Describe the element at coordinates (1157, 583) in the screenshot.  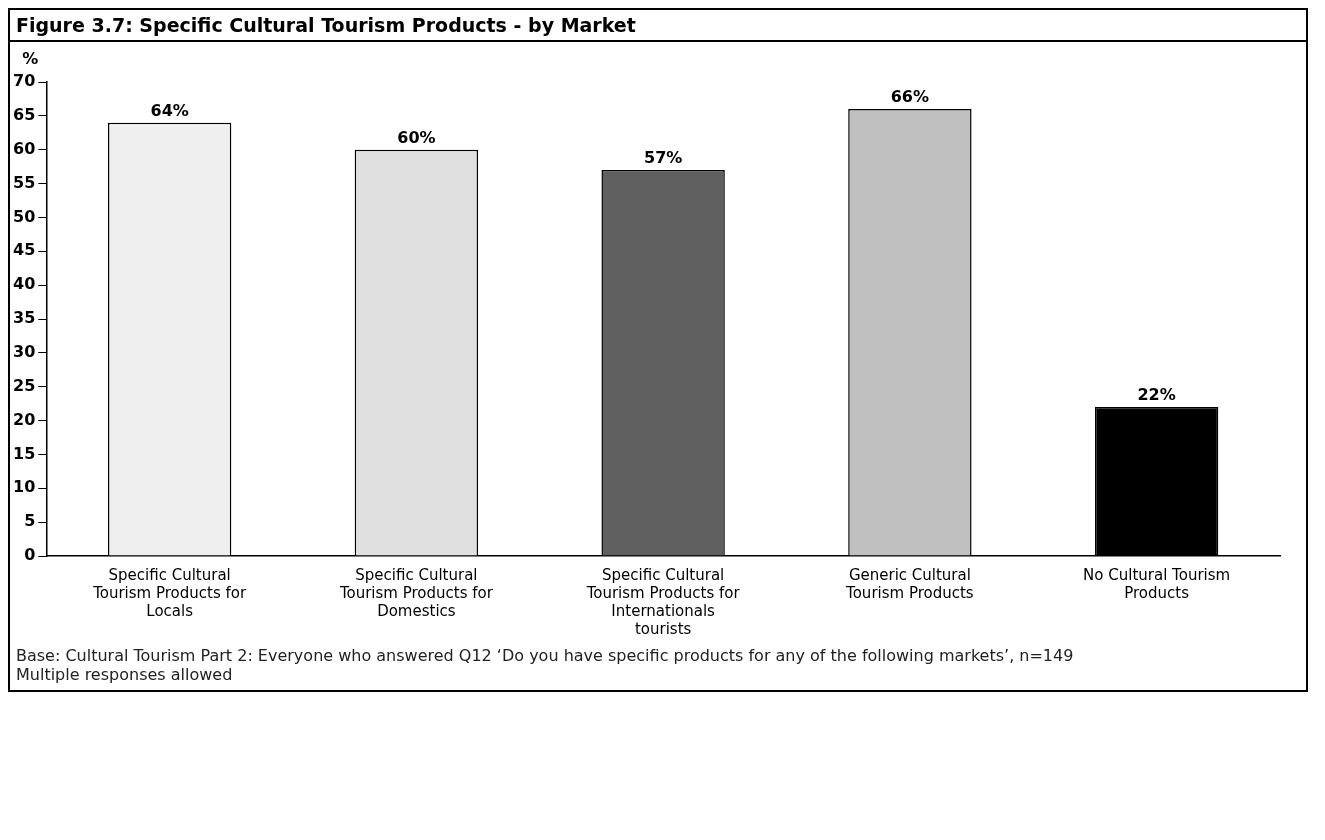
I see `x-tick-label: No Cultural Tourism Products` at that location.